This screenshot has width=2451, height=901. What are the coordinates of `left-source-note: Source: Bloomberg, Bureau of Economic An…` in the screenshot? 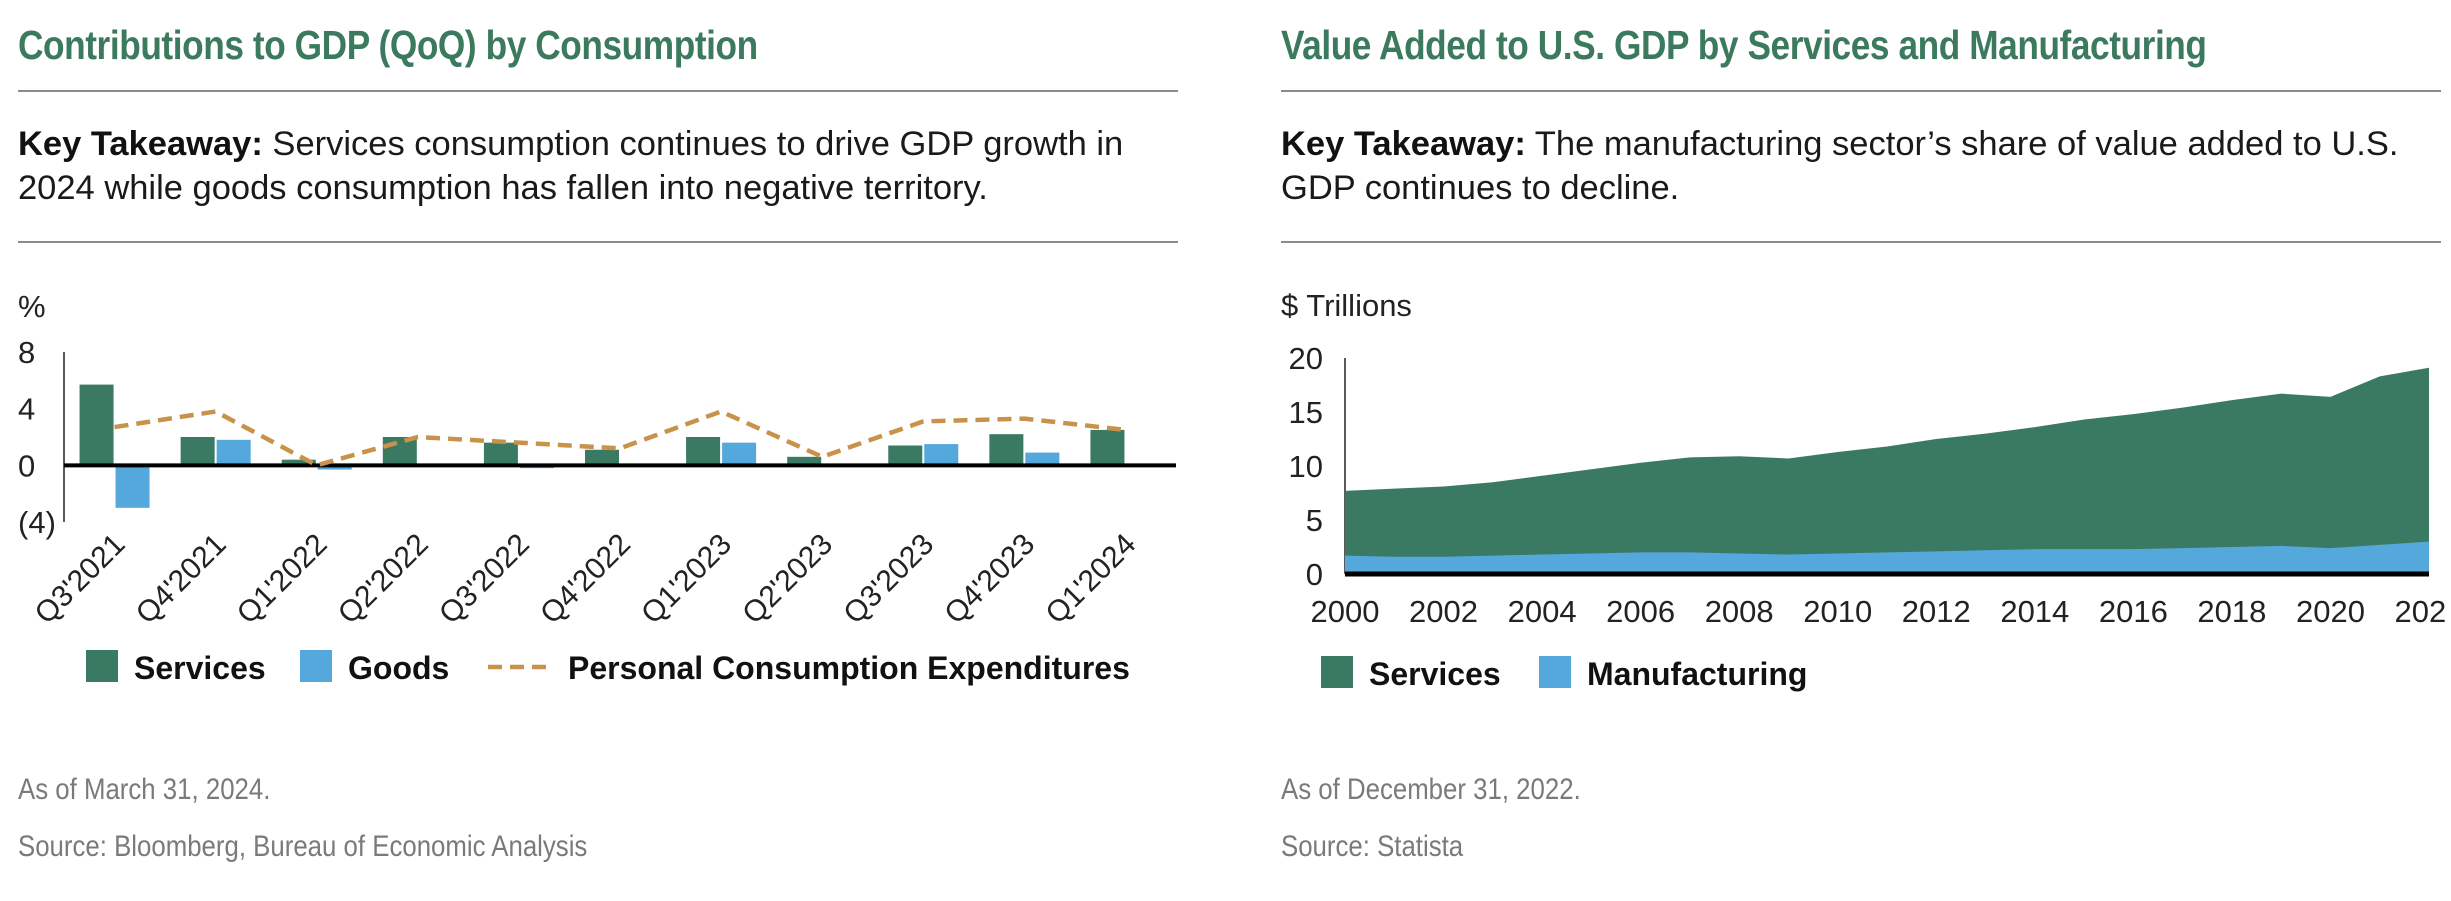 It's located at (303, 846).